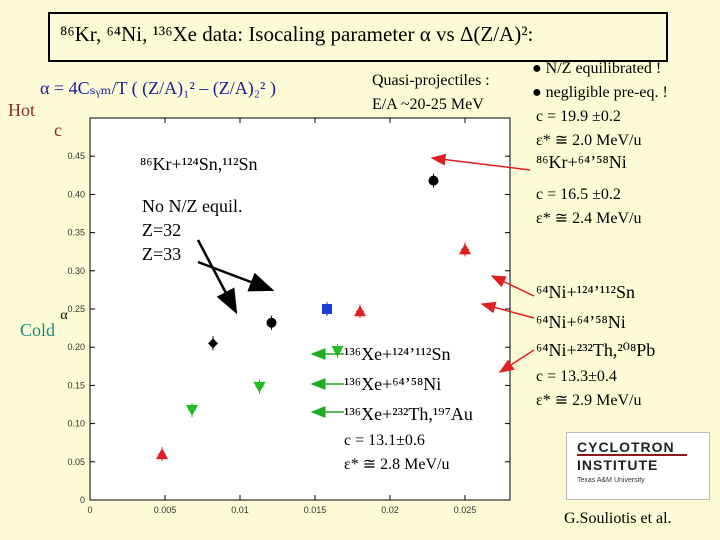 The image size is (720, 540). I want to click on right-line-4: ε* ≅ 2.0 MeV/u, so click(589, 140).